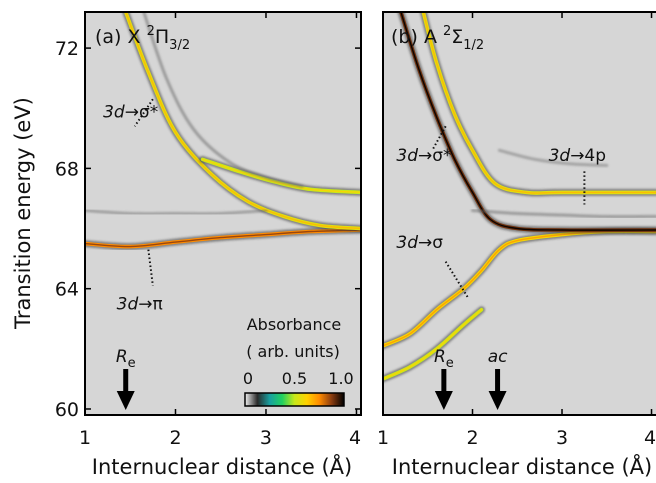  What do you see at coordinates (577, 156) in the screenshot?
I see `transition-label: 3d→4p` at bounding box center [577, 156].